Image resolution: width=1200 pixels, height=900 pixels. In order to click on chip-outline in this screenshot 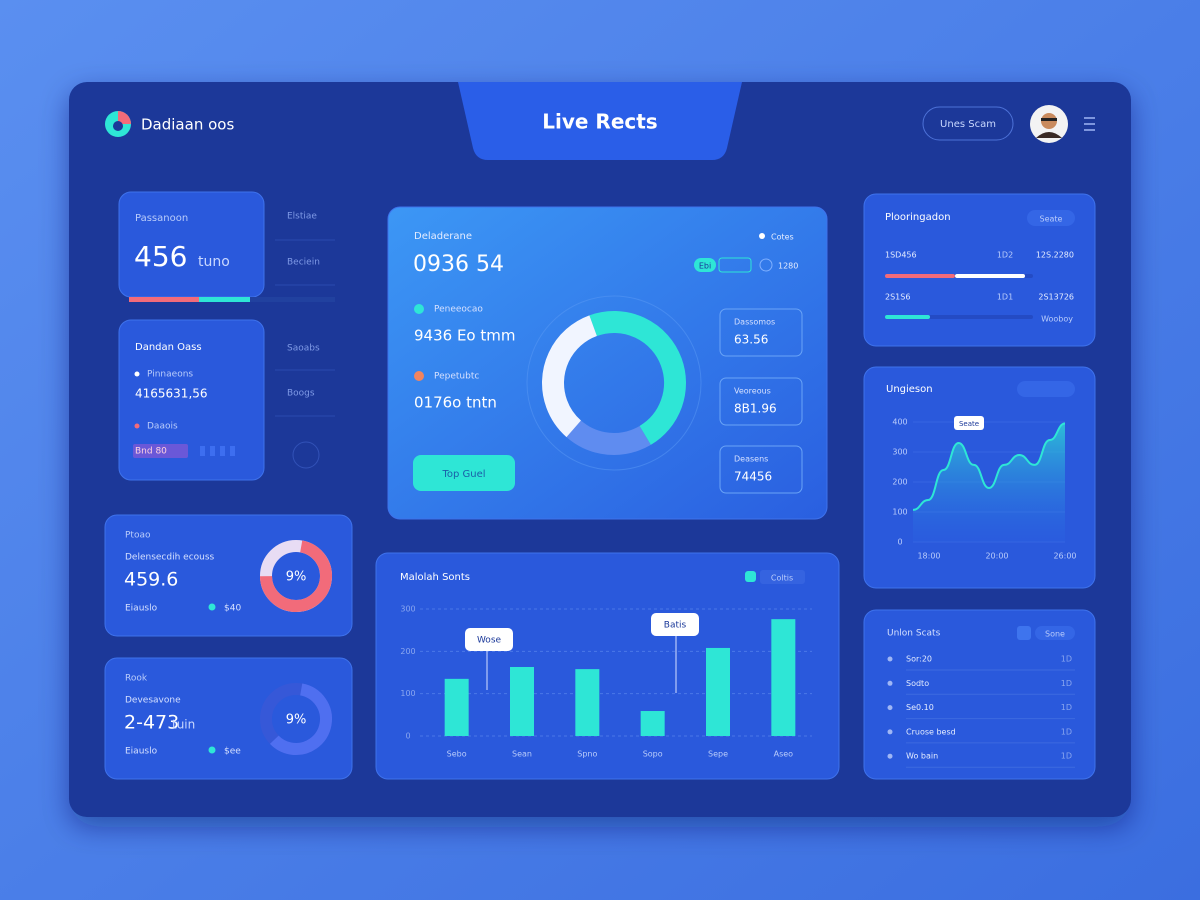, I will do `click(735, 265)`.